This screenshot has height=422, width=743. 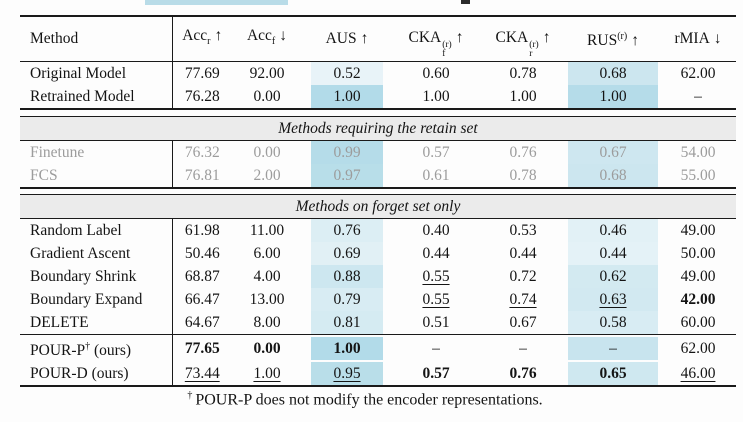 What do you see at coordinates (58, 351) in the screenshot?
I see `method-name: POUR-P` at bounding box center [58, 351].